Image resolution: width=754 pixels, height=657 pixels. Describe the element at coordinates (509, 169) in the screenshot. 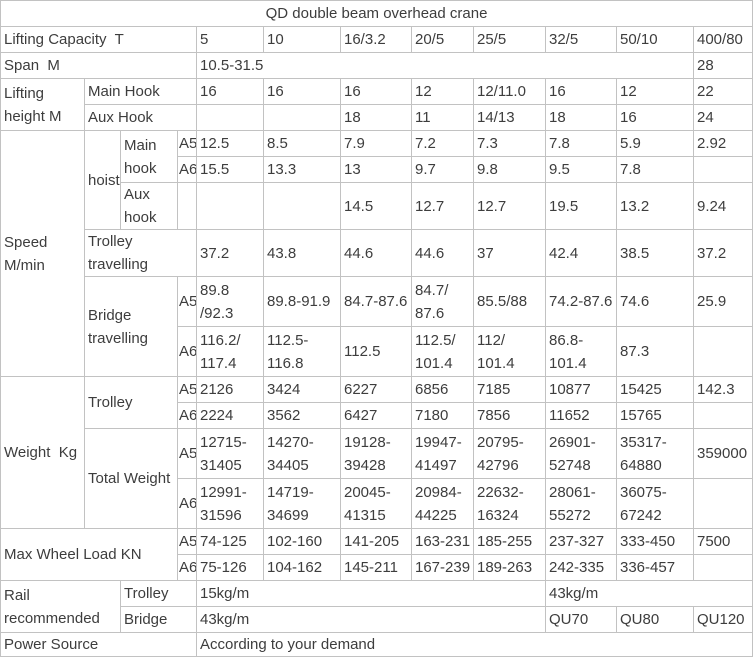

I see `value-cell: 9.8` at that location.